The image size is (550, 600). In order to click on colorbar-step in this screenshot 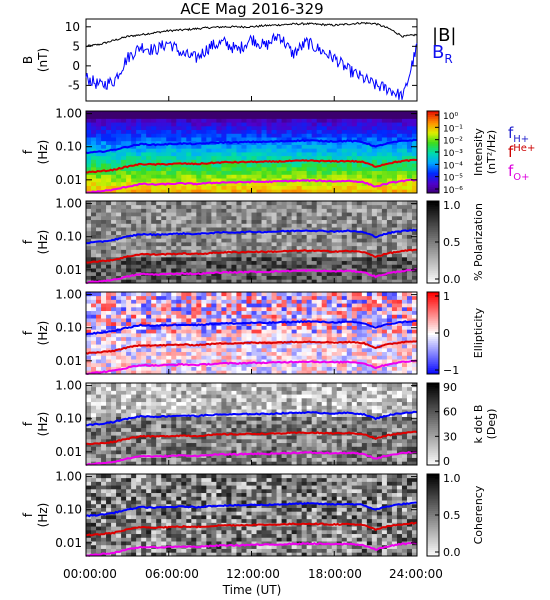, I will do `click(433, 122)`.